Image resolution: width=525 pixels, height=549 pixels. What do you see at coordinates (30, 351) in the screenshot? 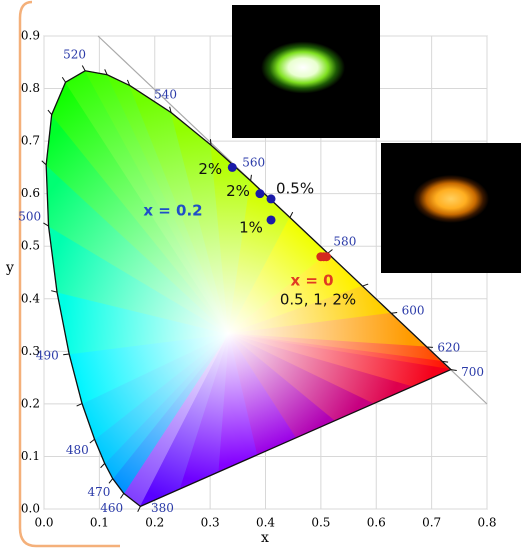
I see `y-tick-label: 0.3` at bounding box center [30, 351].